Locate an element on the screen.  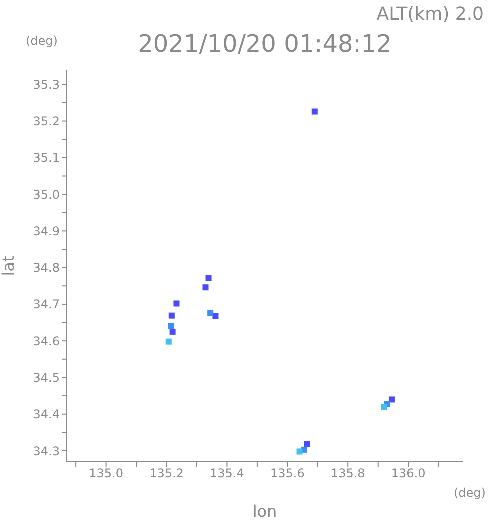
y-axis-title: lat is located at coordinates (9, 266).